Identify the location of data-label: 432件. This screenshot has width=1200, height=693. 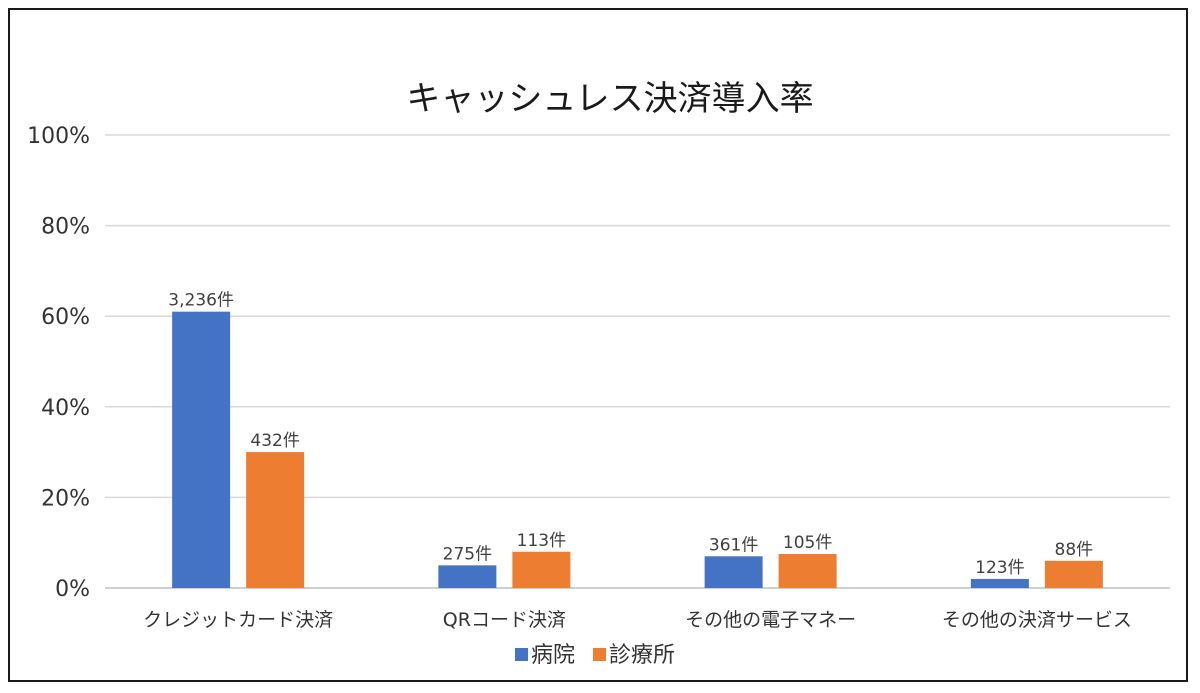
(274, 441).